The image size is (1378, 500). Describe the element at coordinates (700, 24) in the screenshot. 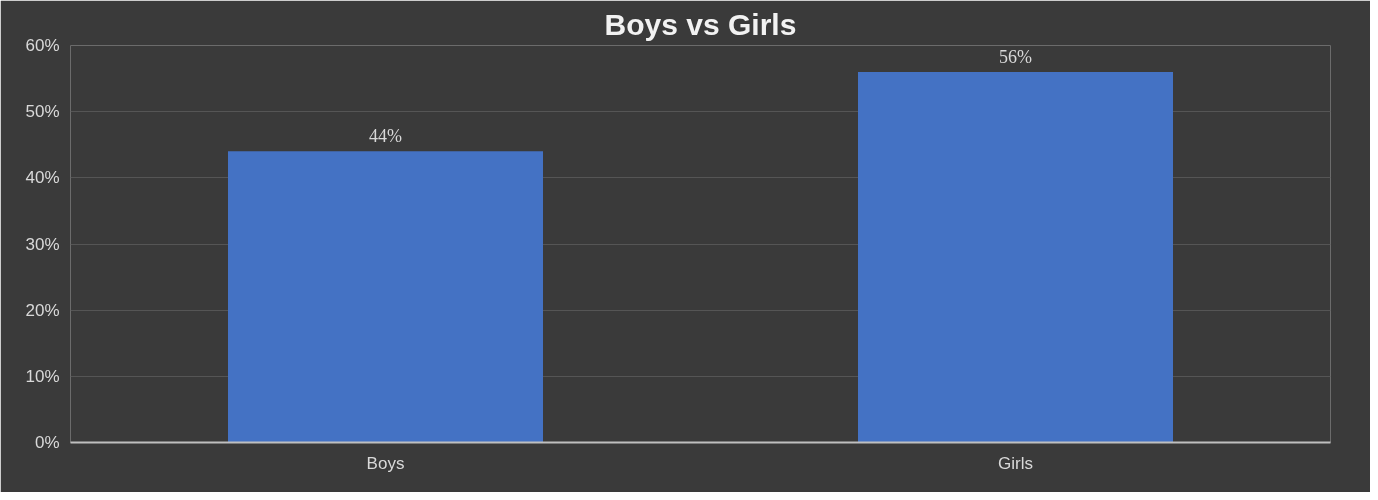

I see `chart-title: Boys vs Girls` at that location.